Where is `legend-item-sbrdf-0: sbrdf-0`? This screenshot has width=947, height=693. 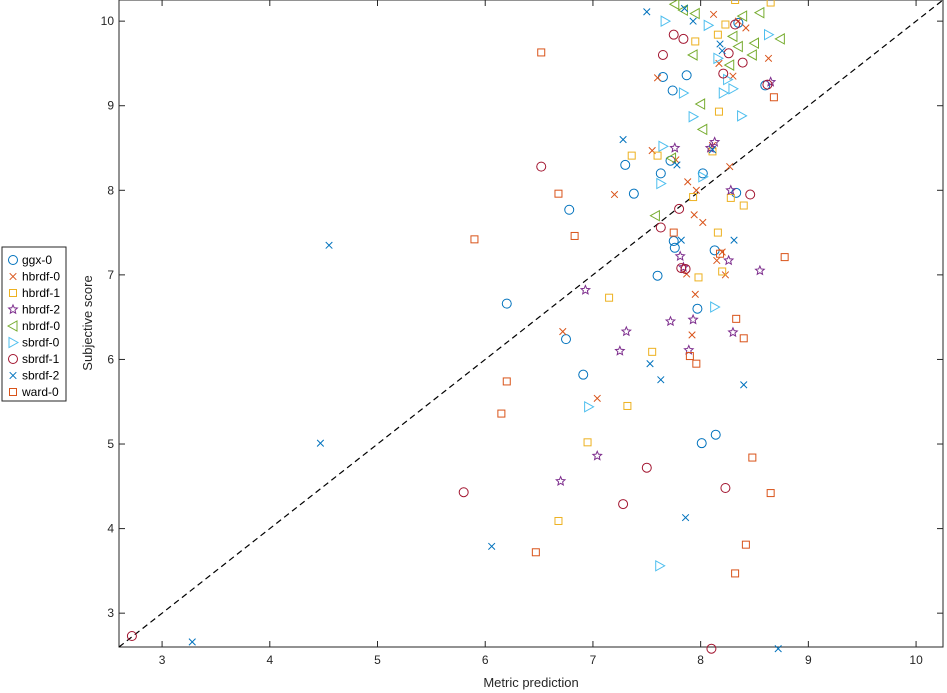 legend-item-sbrdf-0: sbrdf-0 is located at coordinates (34, 343).